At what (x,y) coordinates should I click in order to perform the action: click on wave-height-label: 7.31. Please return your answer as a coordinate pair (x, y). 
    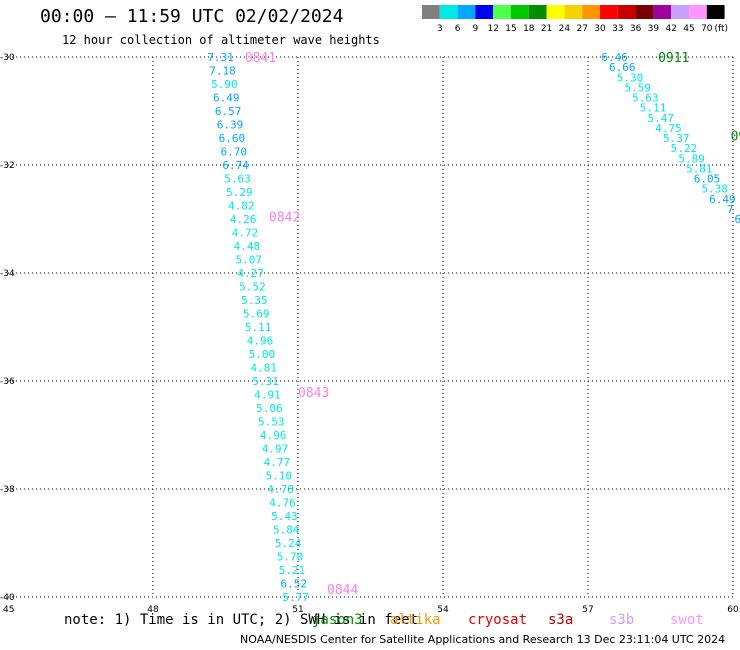
    Looking at the image, I should click on (220, 57).